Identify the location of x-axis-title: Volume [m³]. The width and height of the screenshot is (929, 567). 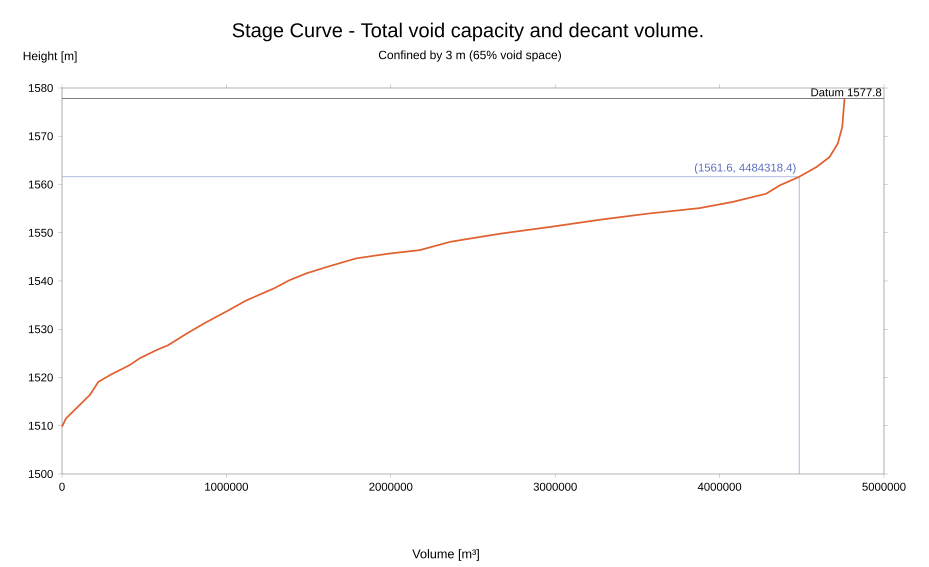
(445, 555).